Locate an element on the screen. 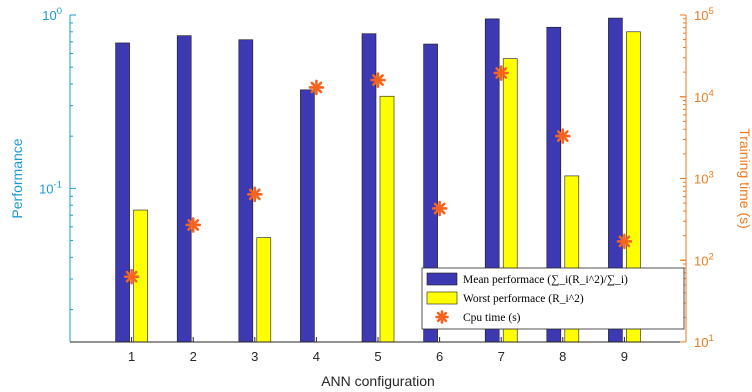 This screenshot has height=392, width=752. right-tick-label: 10⁴ is located at coordinates (704, 96).